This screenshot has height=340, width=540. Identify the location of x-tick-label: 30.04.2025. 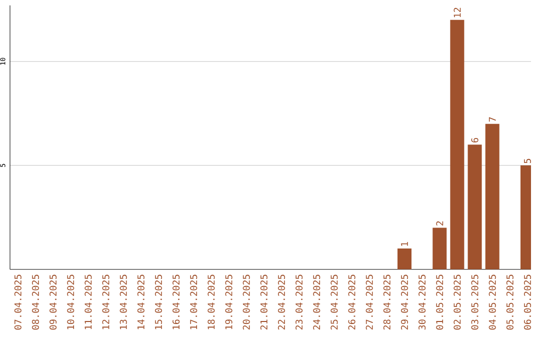
(422, 302).